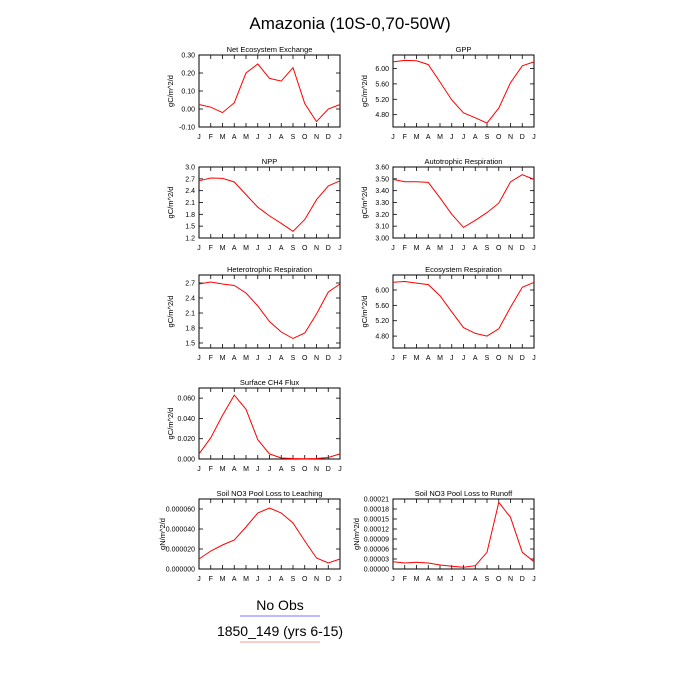  Describe the element at coordinates (376, 530) in the screenshot. I see `y-tick-label: 0.00012` at that location.